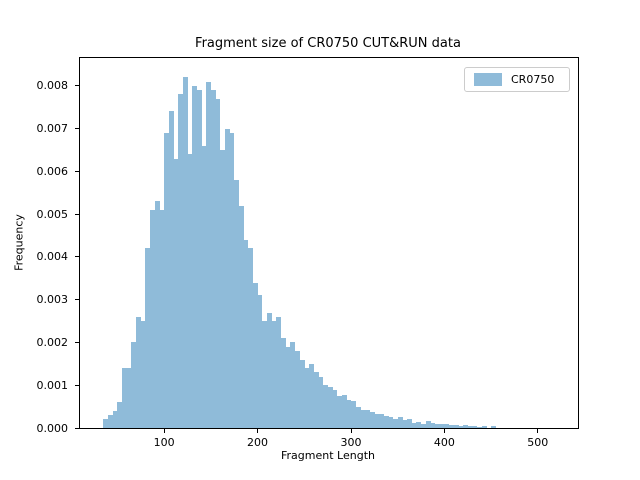  What do you see at coordinates (328, 455) in the screenshot?
I see `x-axis-label: Fragment Length` at bounding box center [328, 455].